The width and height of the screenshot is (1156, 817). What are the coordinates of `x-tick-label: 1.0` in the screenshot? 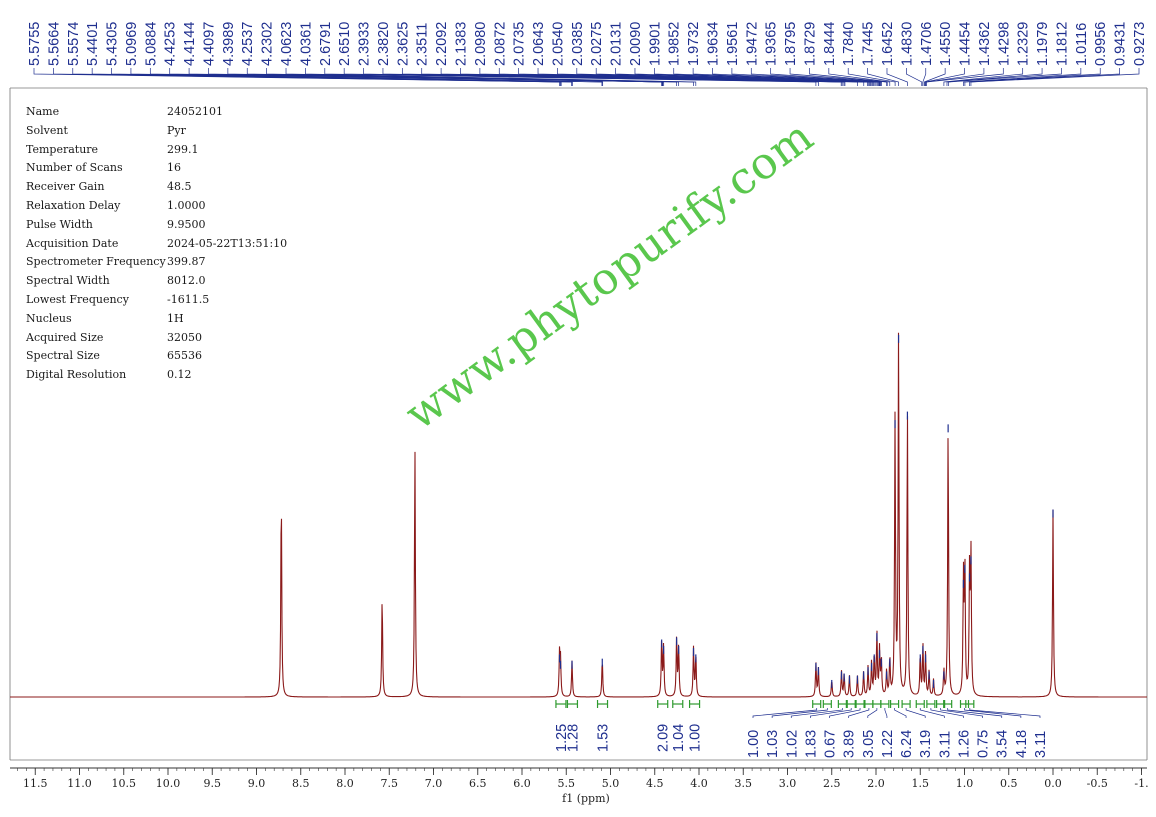 It's located at (965, 783).